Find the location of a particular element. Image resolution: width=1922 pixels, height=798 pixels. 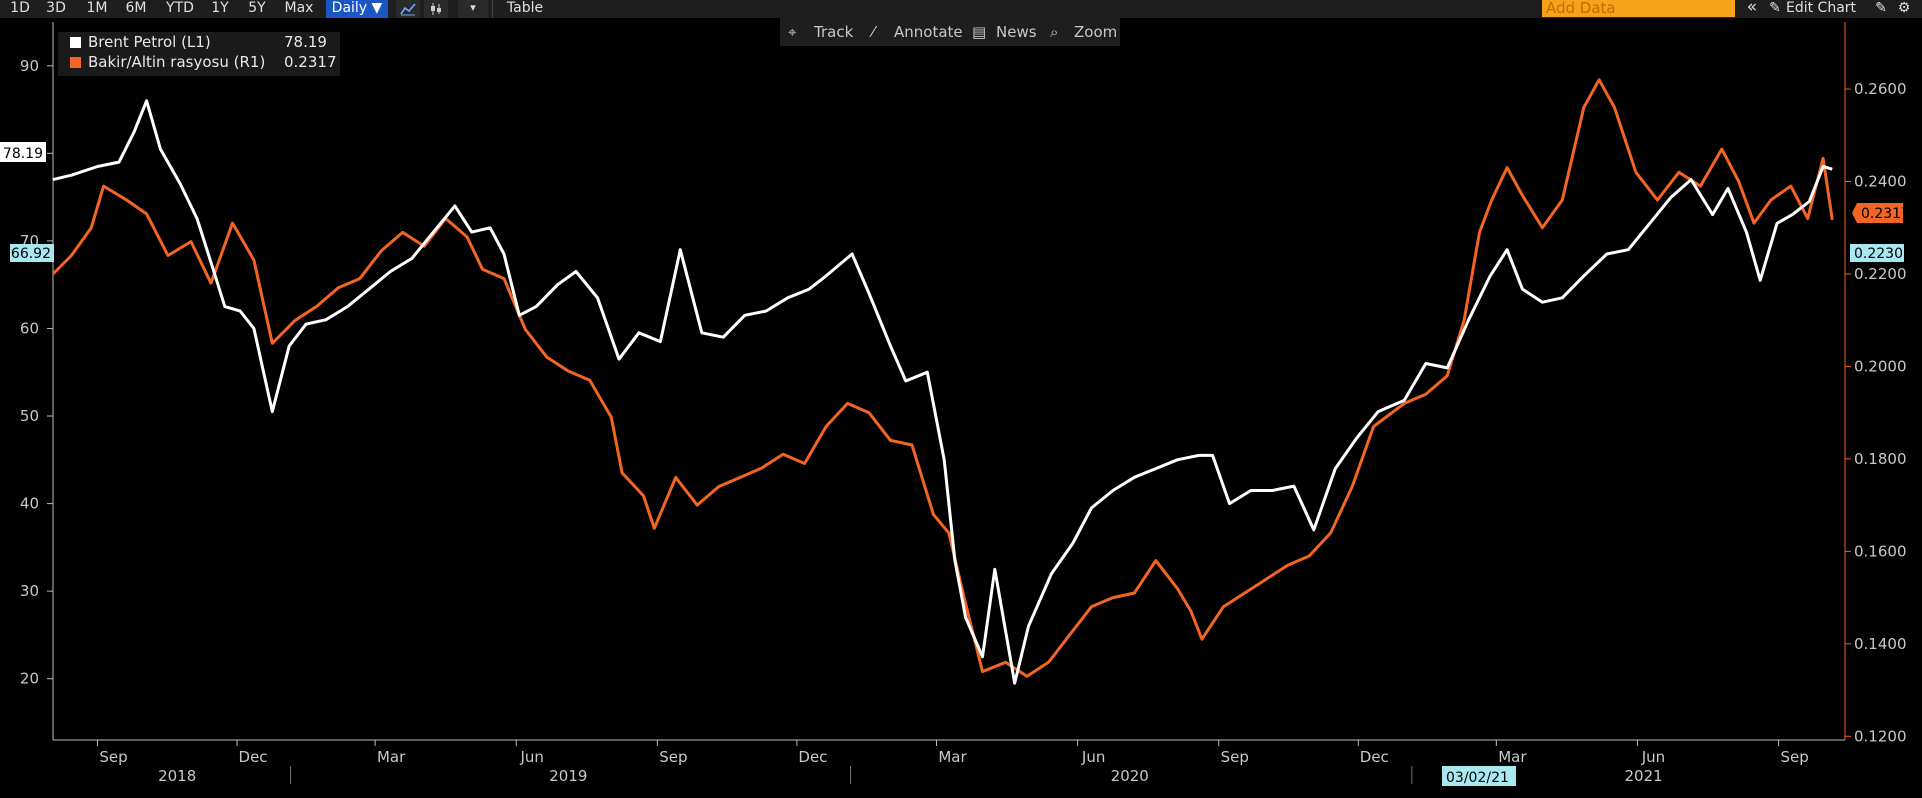

left-last-value-badge-bg is located at coordinates (23, 152).